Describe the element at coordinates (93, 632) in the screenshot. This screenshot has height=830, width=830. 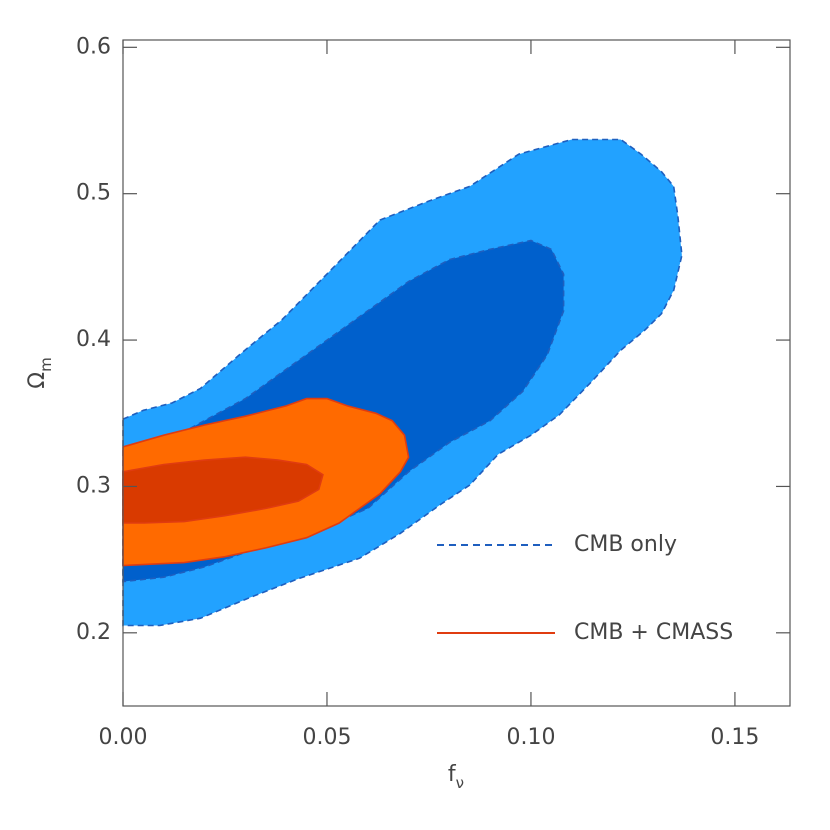
I see `y-tick-label: 0.2` at that location.